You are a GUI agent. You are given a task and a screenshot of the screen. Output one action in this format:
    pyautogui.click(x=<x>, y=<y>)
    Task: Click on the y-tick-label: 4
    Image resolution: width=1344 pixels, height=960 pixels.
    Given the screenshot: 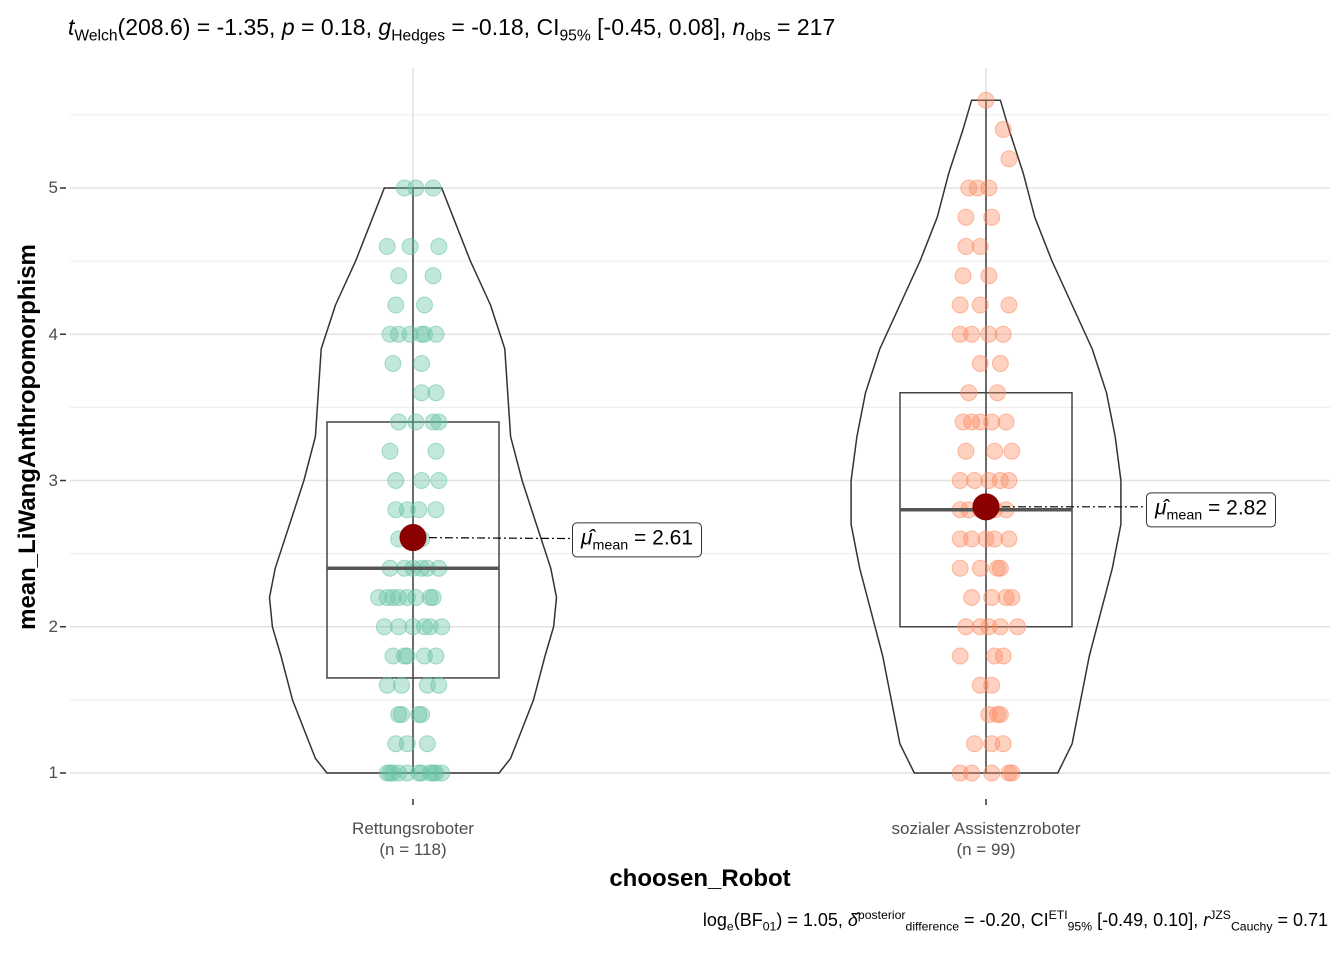 What is the action you would take?
    pyautogui.click(x=53, y=334)
    